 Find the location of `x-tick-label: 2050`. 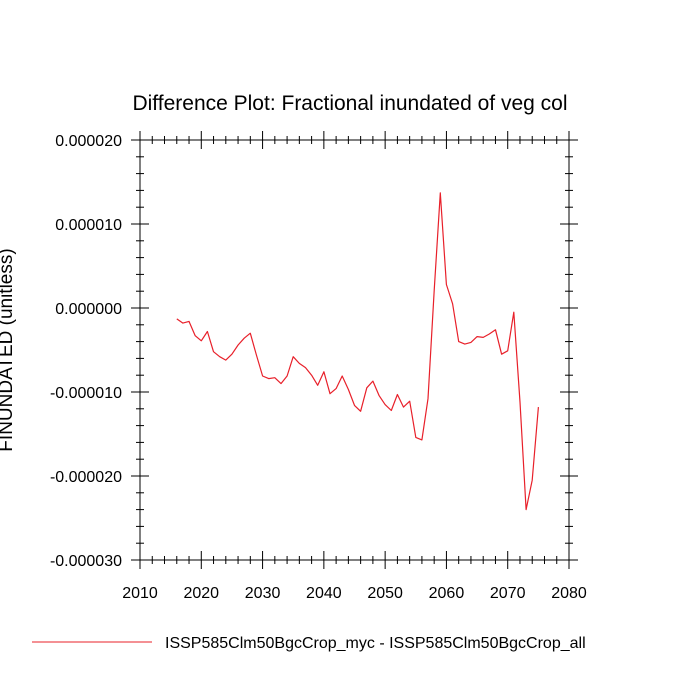

x-tick-label: 2050 is located at coordinates (385, 593).